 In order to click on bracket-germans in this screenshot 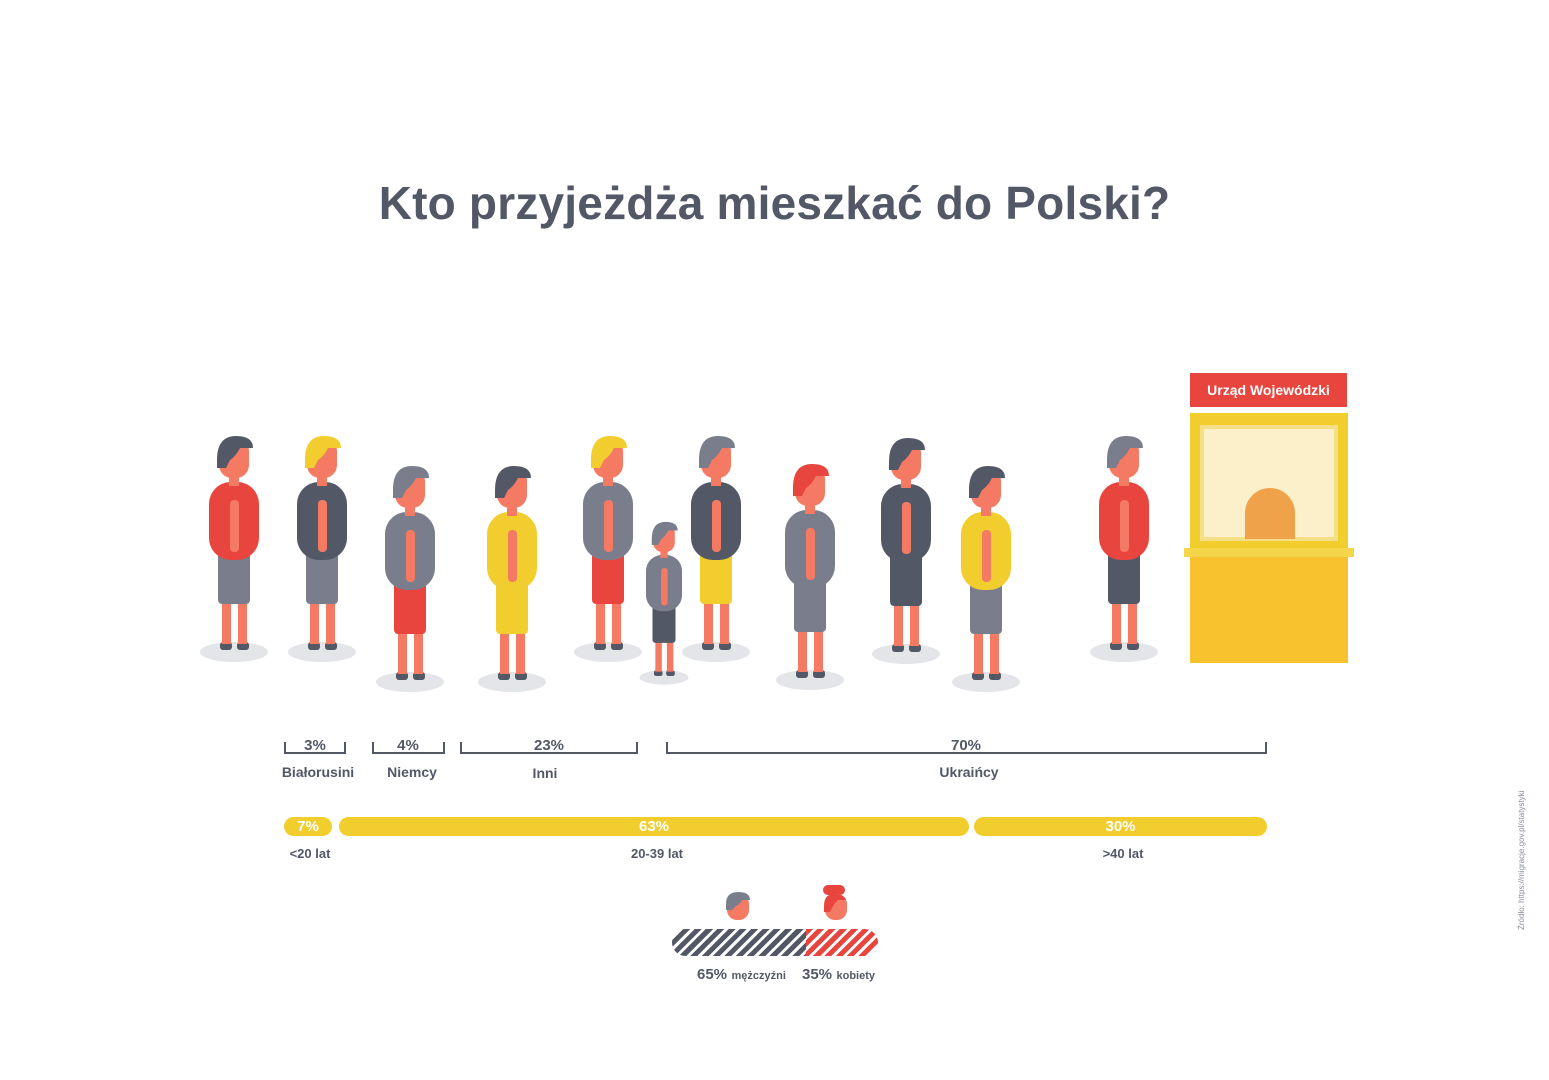, I will do `click(408, 748)`.